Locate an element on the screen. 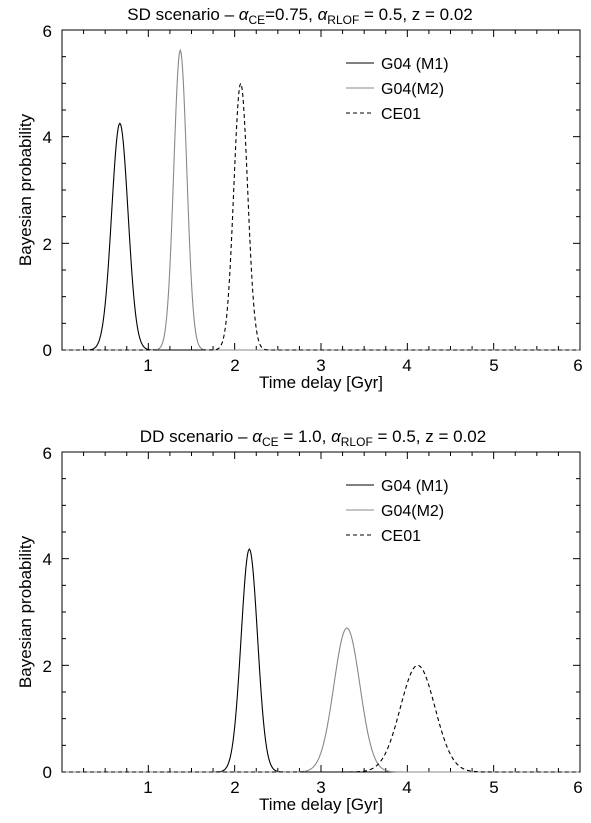 The width and height of the screenshot is (591, 823). series-line is located at coordinates (321, 718).